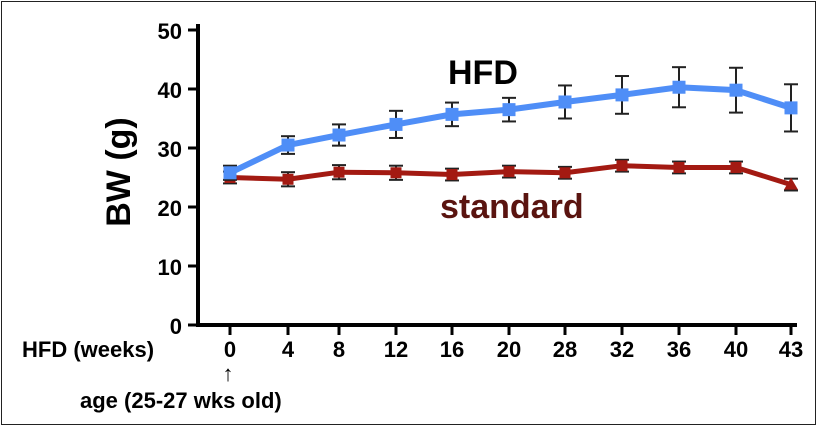 The height and width of the screenshot is (428, 819). Describe the element at coordinates (170, 208) in the screenshot. I see `y-tick-label: 20` at that location.